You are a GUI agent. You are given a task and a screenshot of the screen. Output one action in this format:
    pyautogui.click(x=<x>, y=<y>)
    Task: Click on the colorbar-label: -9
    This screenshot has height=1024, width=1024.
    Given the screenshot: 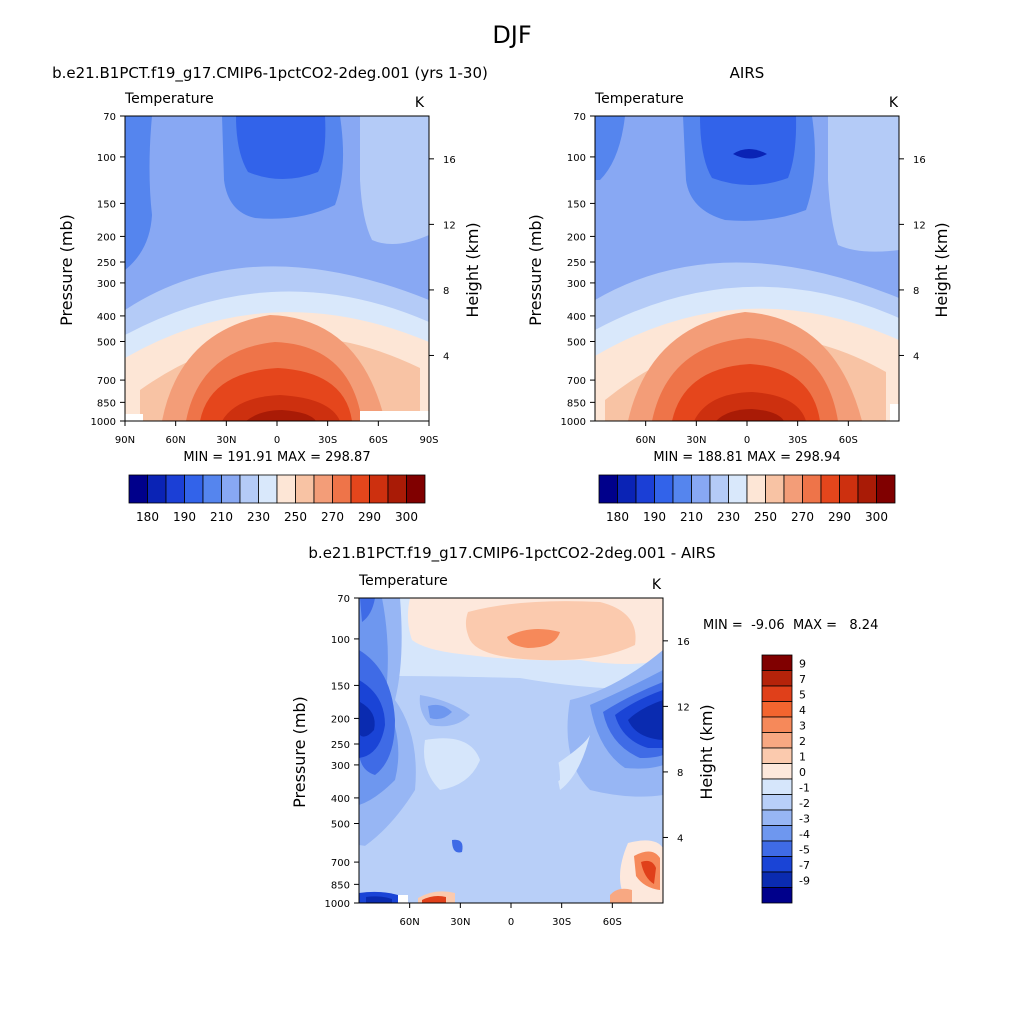 What is the action you would take?
    pyautogui.click(x=804, y=881)
    